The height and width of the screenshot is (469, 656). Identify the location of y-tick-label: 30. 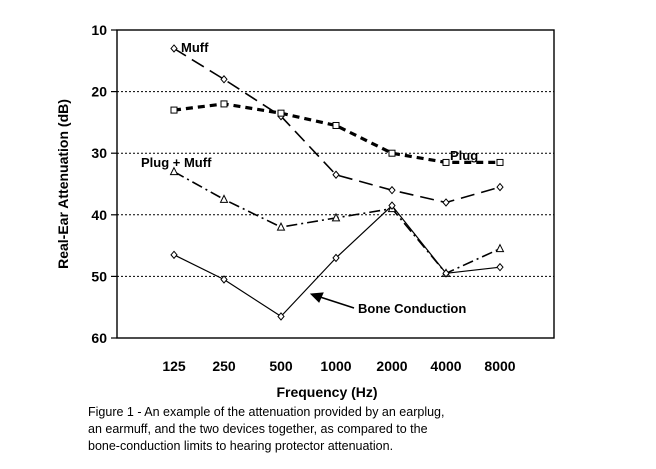
(99, 153).